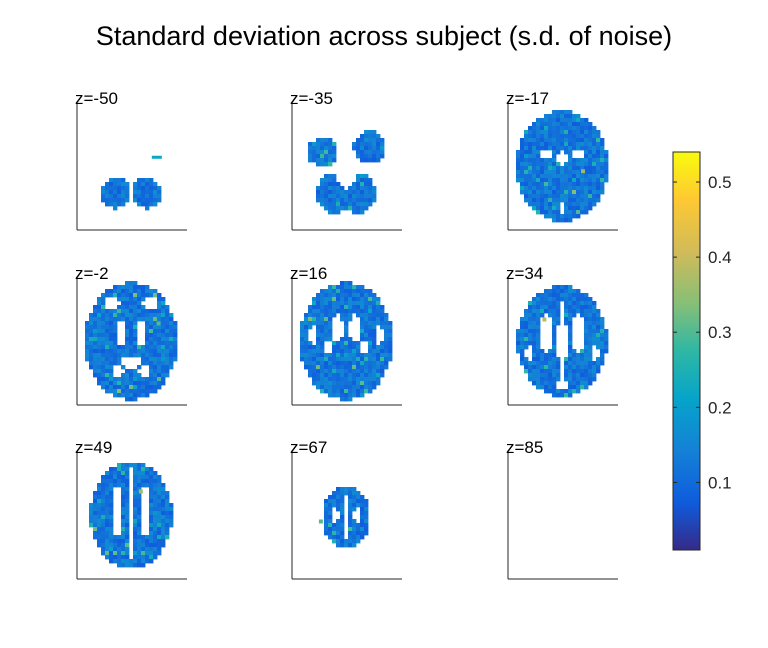  What do you see at coordinates (702, 351) in the screenshot?
I see `colorbar: 0.10.20.30.40.5` at bounding box center [702, 351].